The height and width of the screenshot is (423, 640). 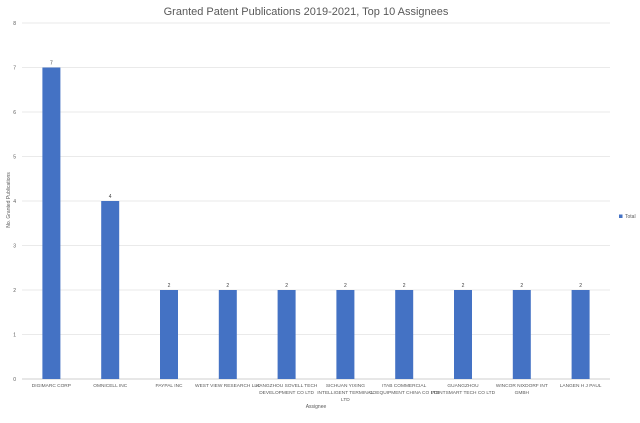 I want to click on data-label: 7, so click(x=51, y=64).